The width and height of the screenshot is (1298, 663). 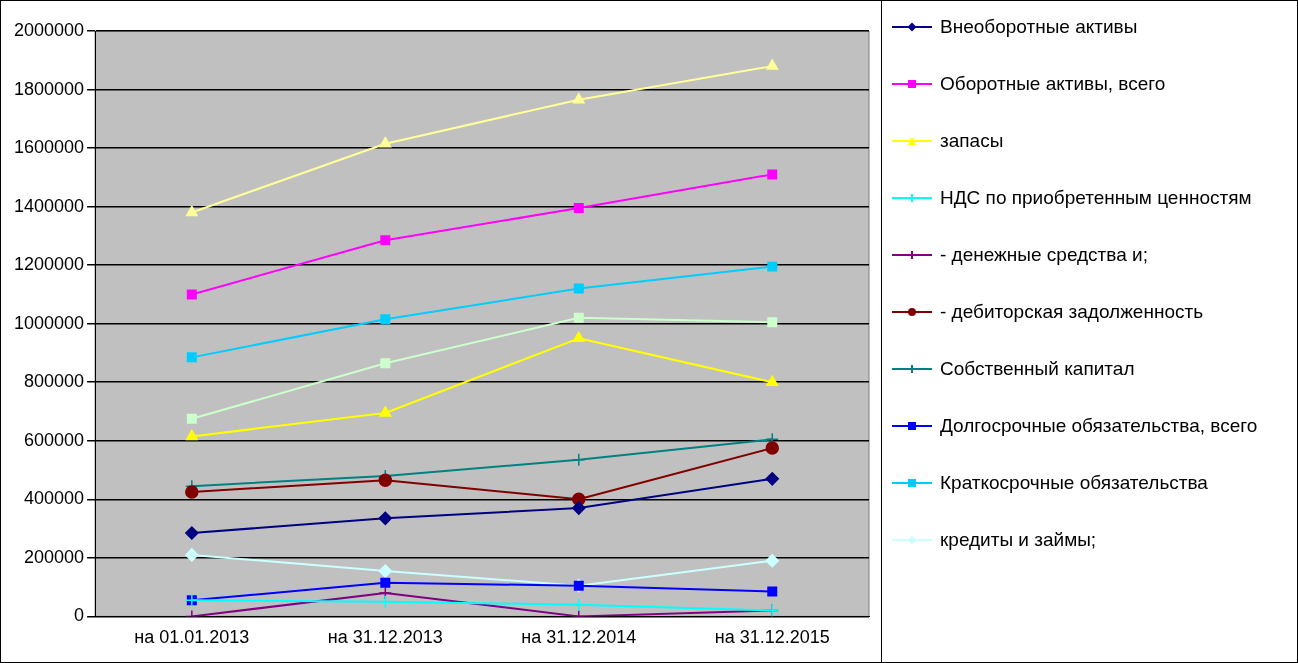 I want to click on legend-label: Собственный капитал, so click(x=1037, y=369).